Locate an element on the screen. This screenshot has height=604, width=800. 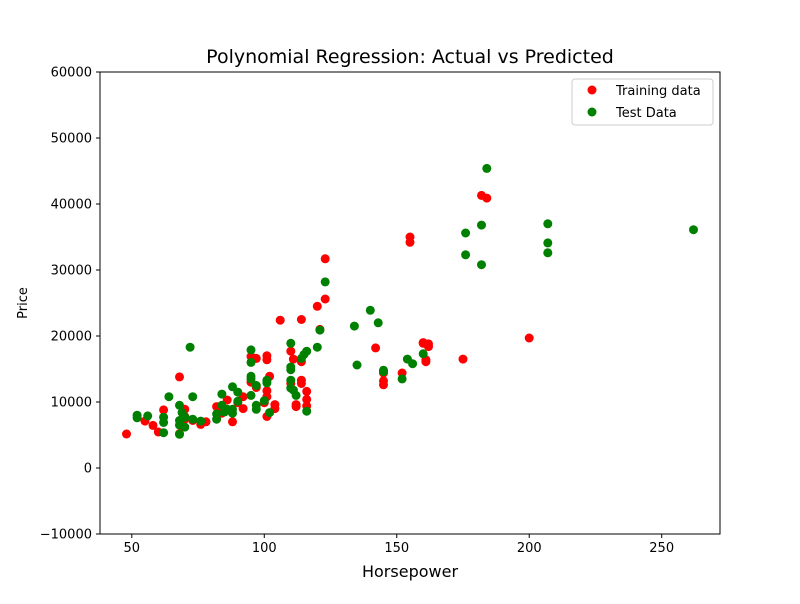
x-tick-label: 200 is located at coordinates (529, 548).